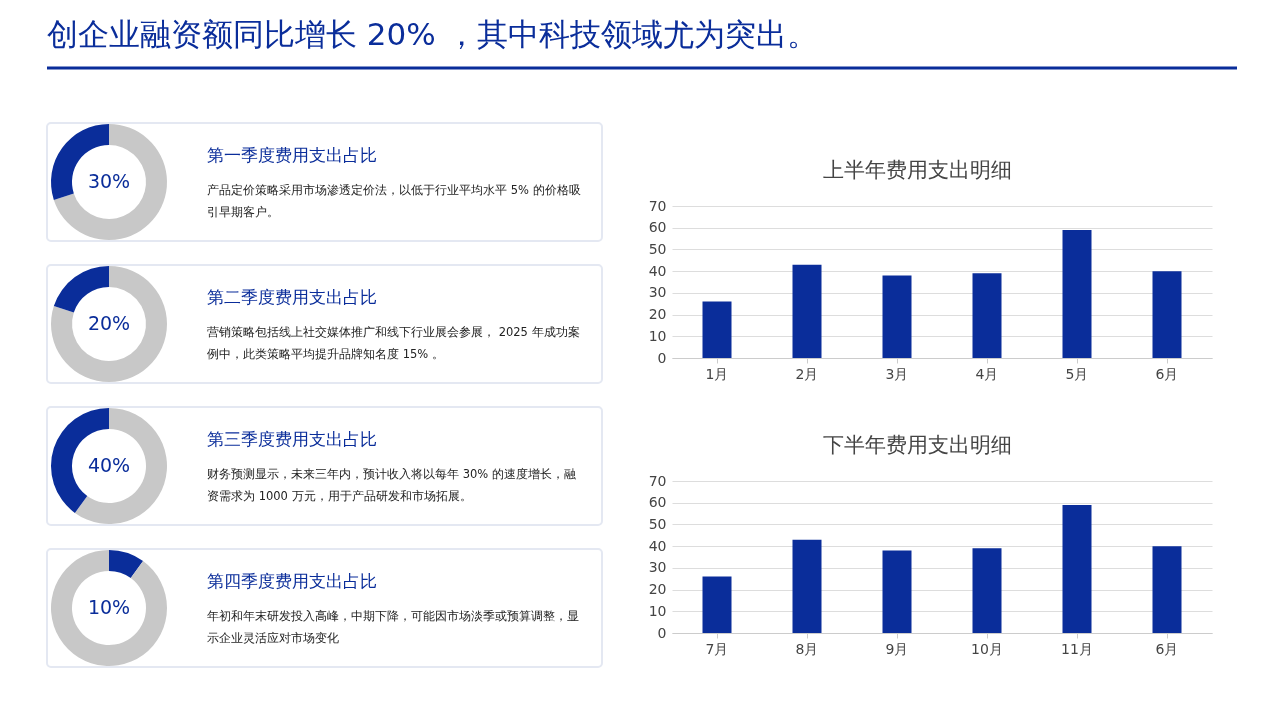 The width and height of the screenshot is (1280, 719). I want to click on data-label: 10%, so click(109, 607).